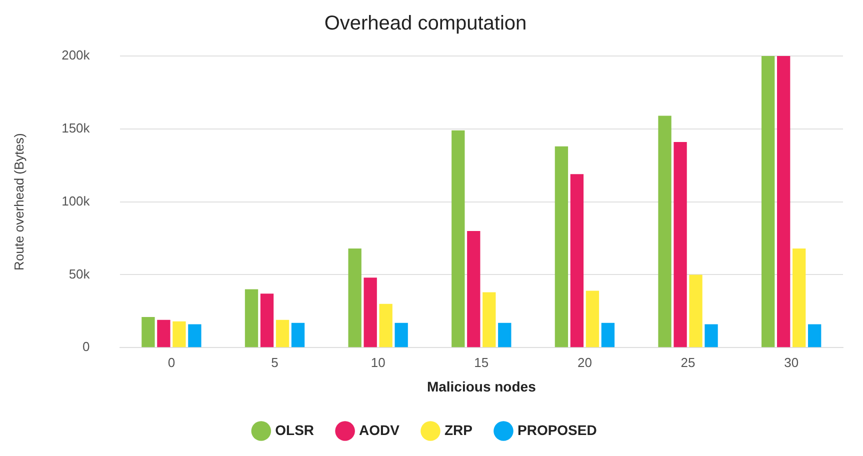 This screenshot has width=863, height=456. What do you see at coordinates (425, 23) in the screenshot?
I see `chart-title: Overhead computation` at bounding box center [425, 23].